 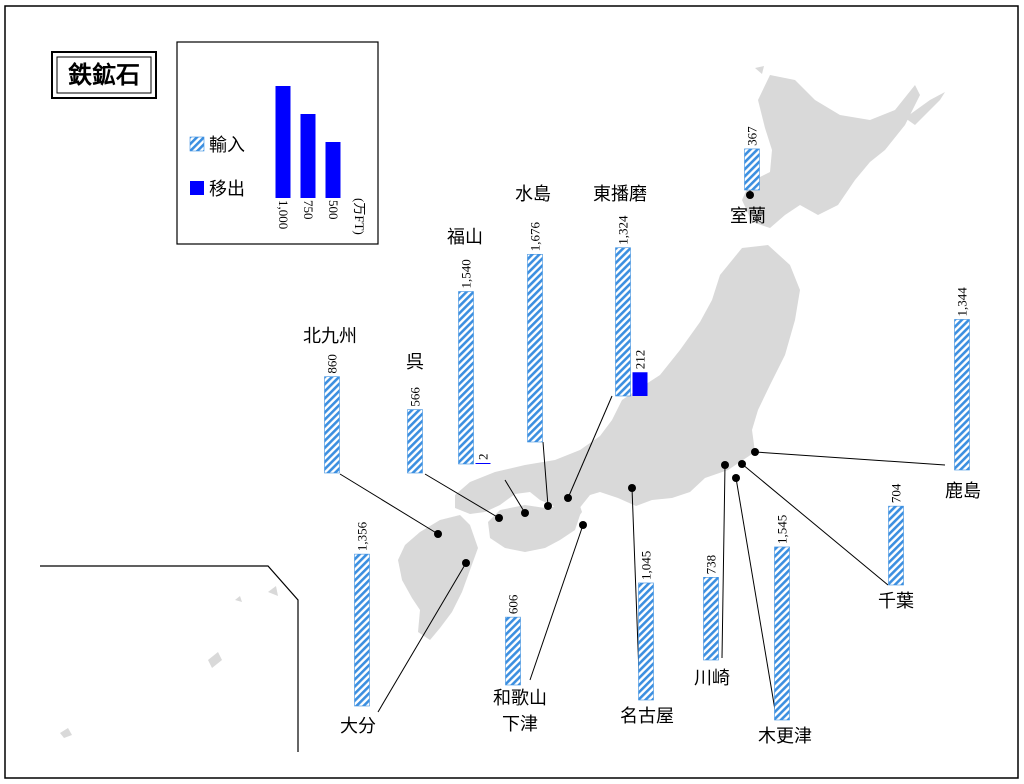 What do you see at coordinates (556, 602) in the screenshot?
I see `wakayama-leader` at bounding box center [556, 602].